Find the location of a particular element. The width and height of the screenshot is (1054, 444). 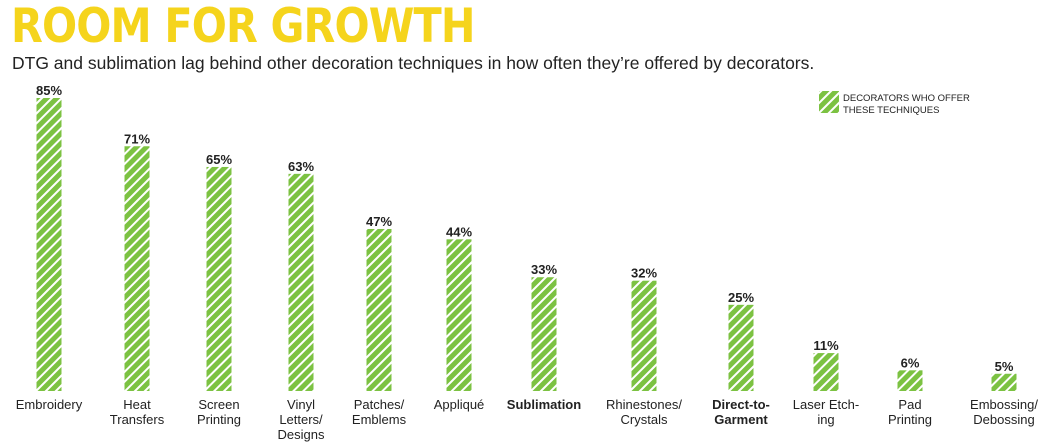

category-label-line: Embroidery is located at coordinates (49, 404).